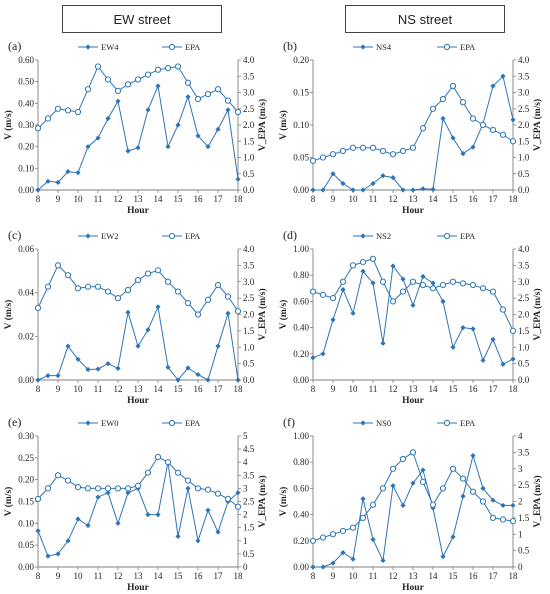 This screenshot has width=550, height=594. I want to click on x-tick-label: 13, so click(139, 389).